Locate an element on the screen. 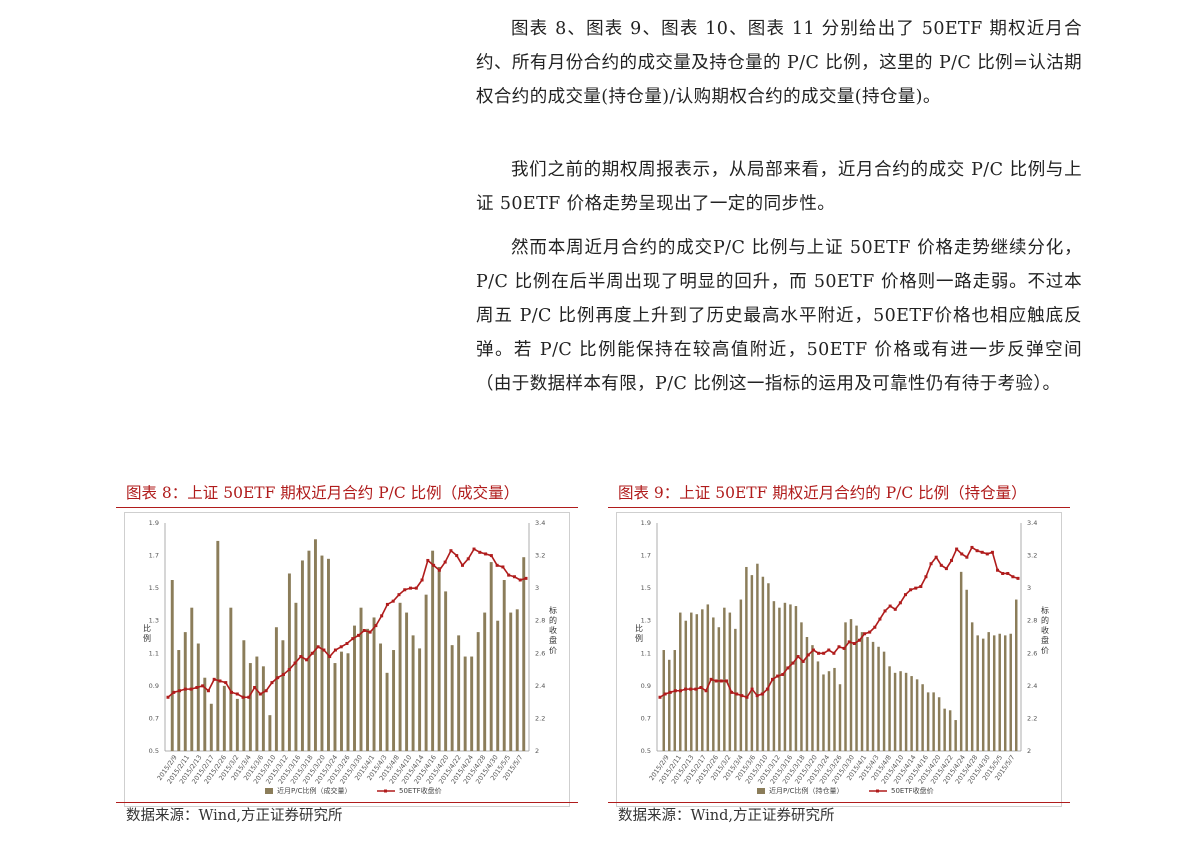 The height and width of the screenshot is (846, 1191). y2-axis-label: 标的收盘价 is located at coordinates (1045, 630).